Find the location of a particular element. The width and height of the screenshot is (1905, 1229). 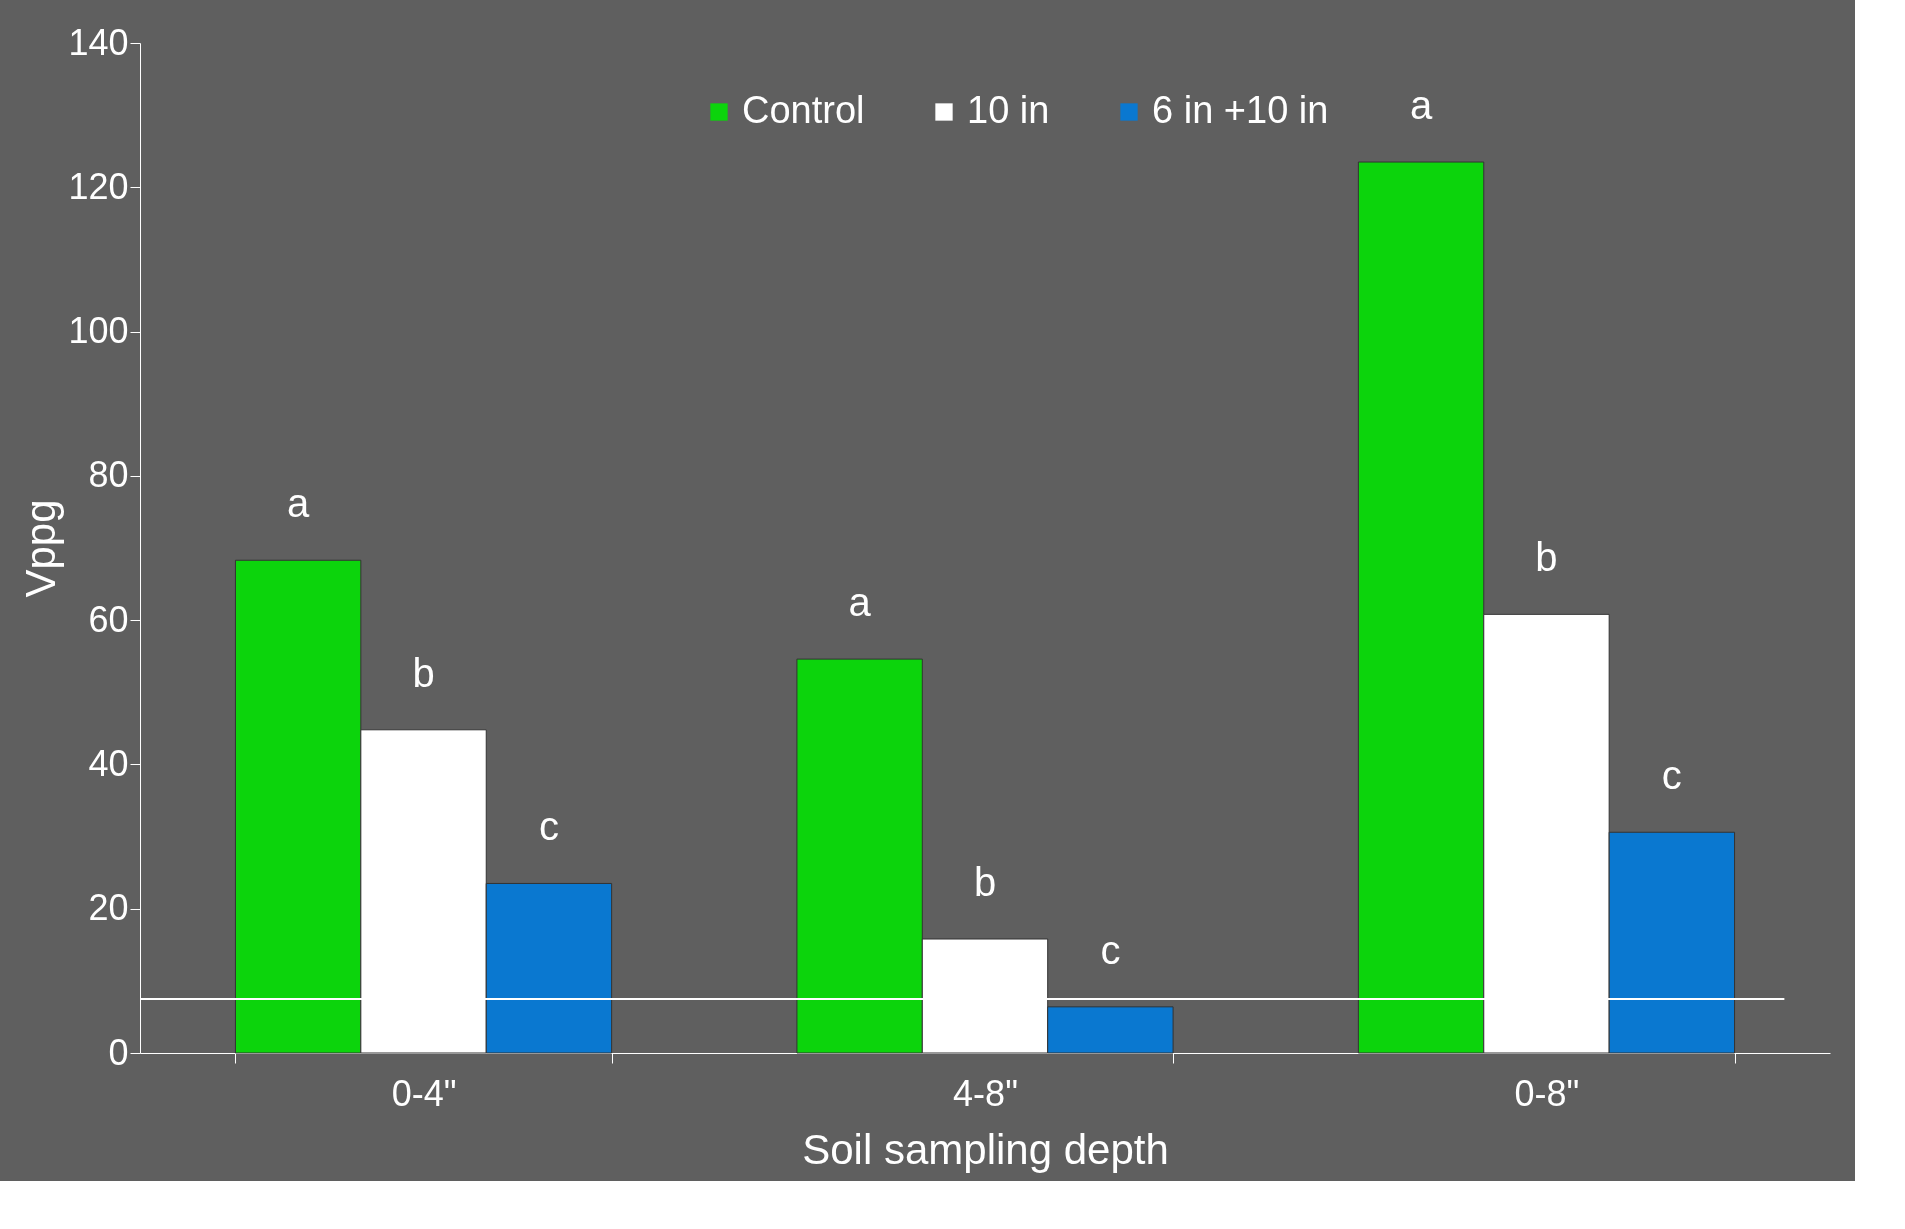

y-tick-label: 40 is located at coordinates (108, 763).